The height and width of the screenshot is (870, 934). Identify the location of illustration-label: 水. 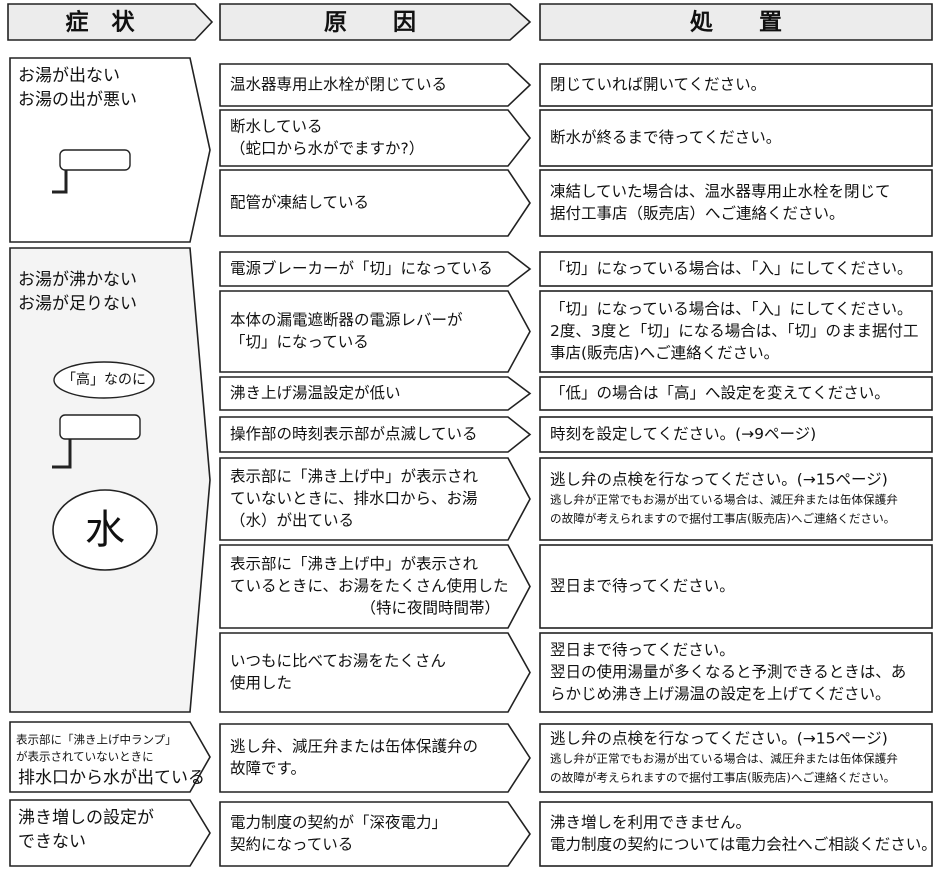
(105, 530).